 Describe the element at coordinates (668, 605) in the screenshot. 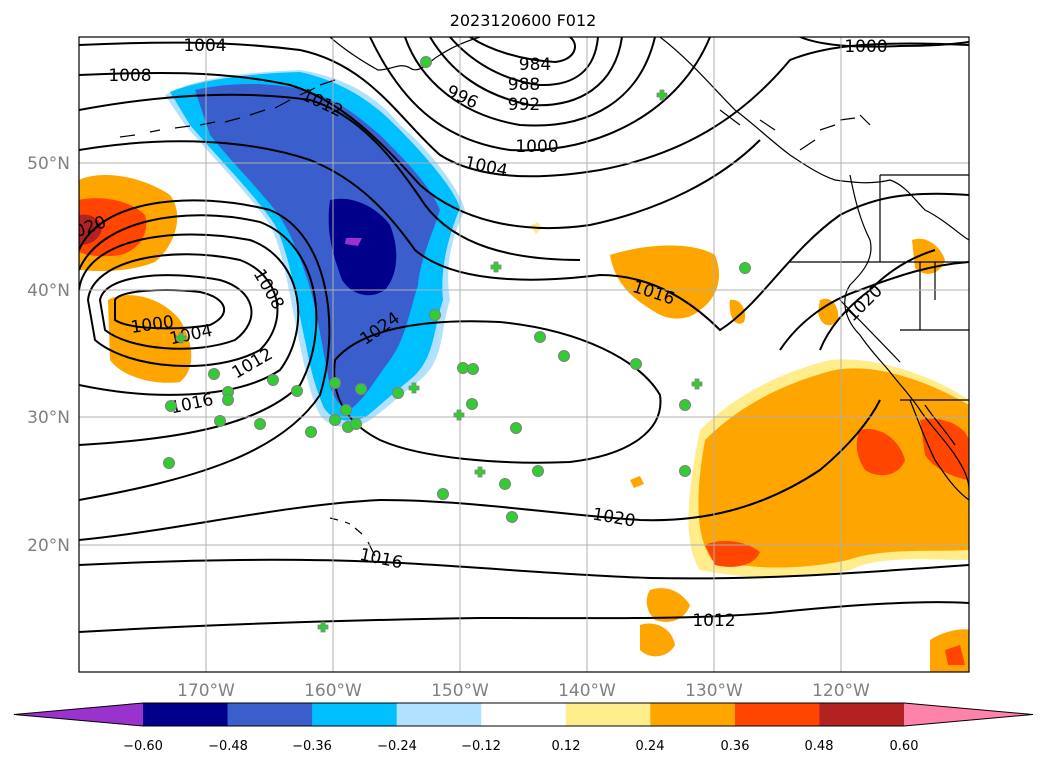

I see `anomaly-south-orange` at that location.